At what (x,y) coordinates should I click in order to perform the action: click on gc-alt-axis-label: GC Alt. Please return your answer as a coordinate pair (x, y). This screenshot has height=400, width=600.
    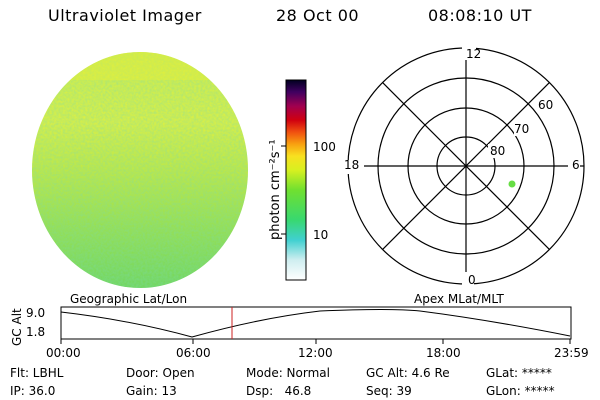
    Looking at the image, I should click on (17, 327).